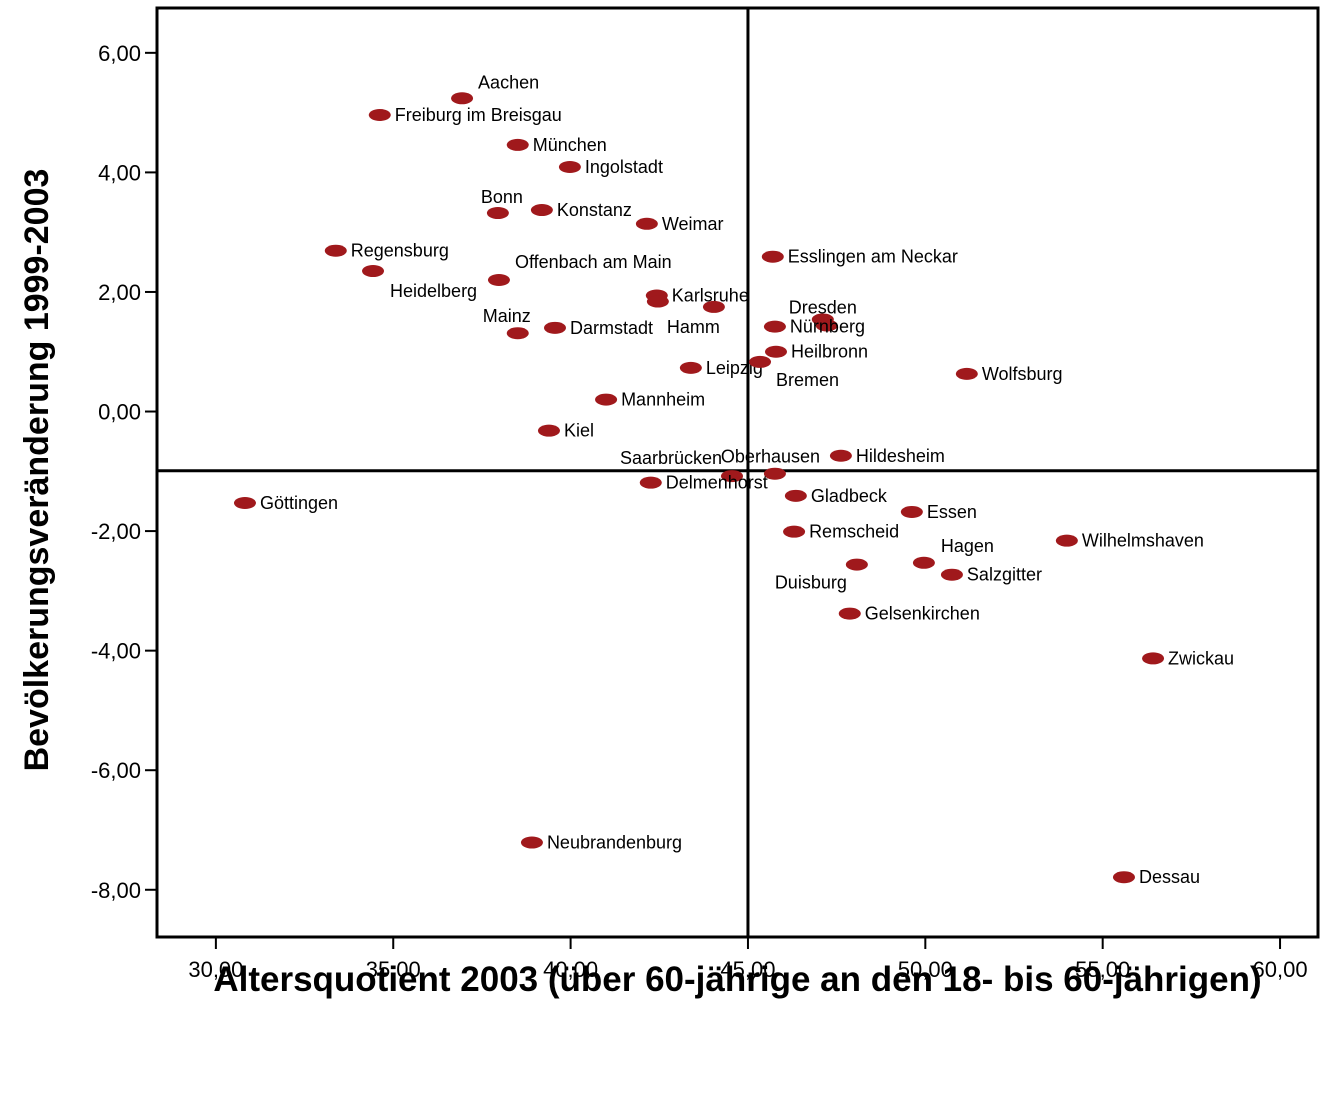 The width and height of the screenshot is (1324, 1099). What do you see at coordinates (1169, 877) in the screenshot?
I see `point-label: Dessau` at bounding box center [1169, 877].